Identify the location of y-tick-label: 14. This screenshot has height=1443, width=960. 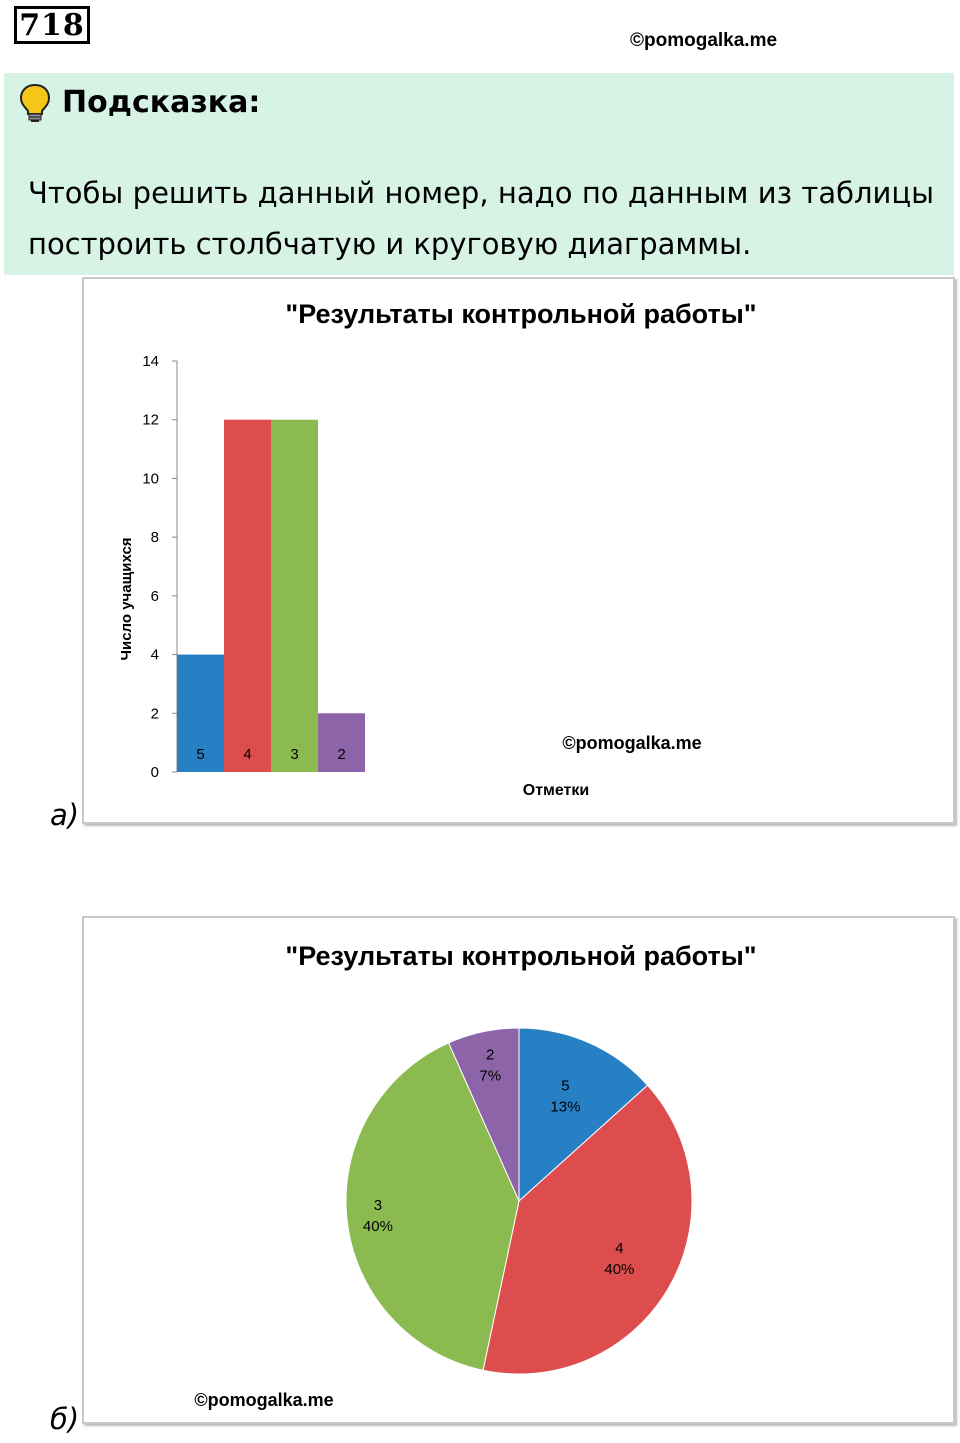
(150, 361).